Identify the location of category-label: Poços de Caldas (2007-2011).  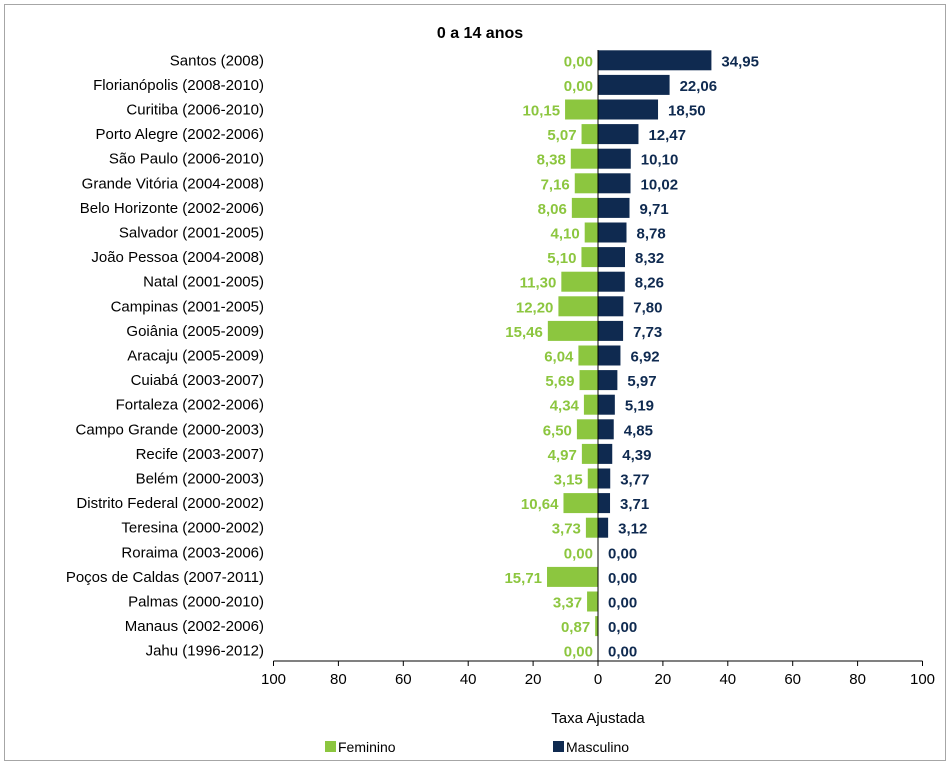
(165, 577).